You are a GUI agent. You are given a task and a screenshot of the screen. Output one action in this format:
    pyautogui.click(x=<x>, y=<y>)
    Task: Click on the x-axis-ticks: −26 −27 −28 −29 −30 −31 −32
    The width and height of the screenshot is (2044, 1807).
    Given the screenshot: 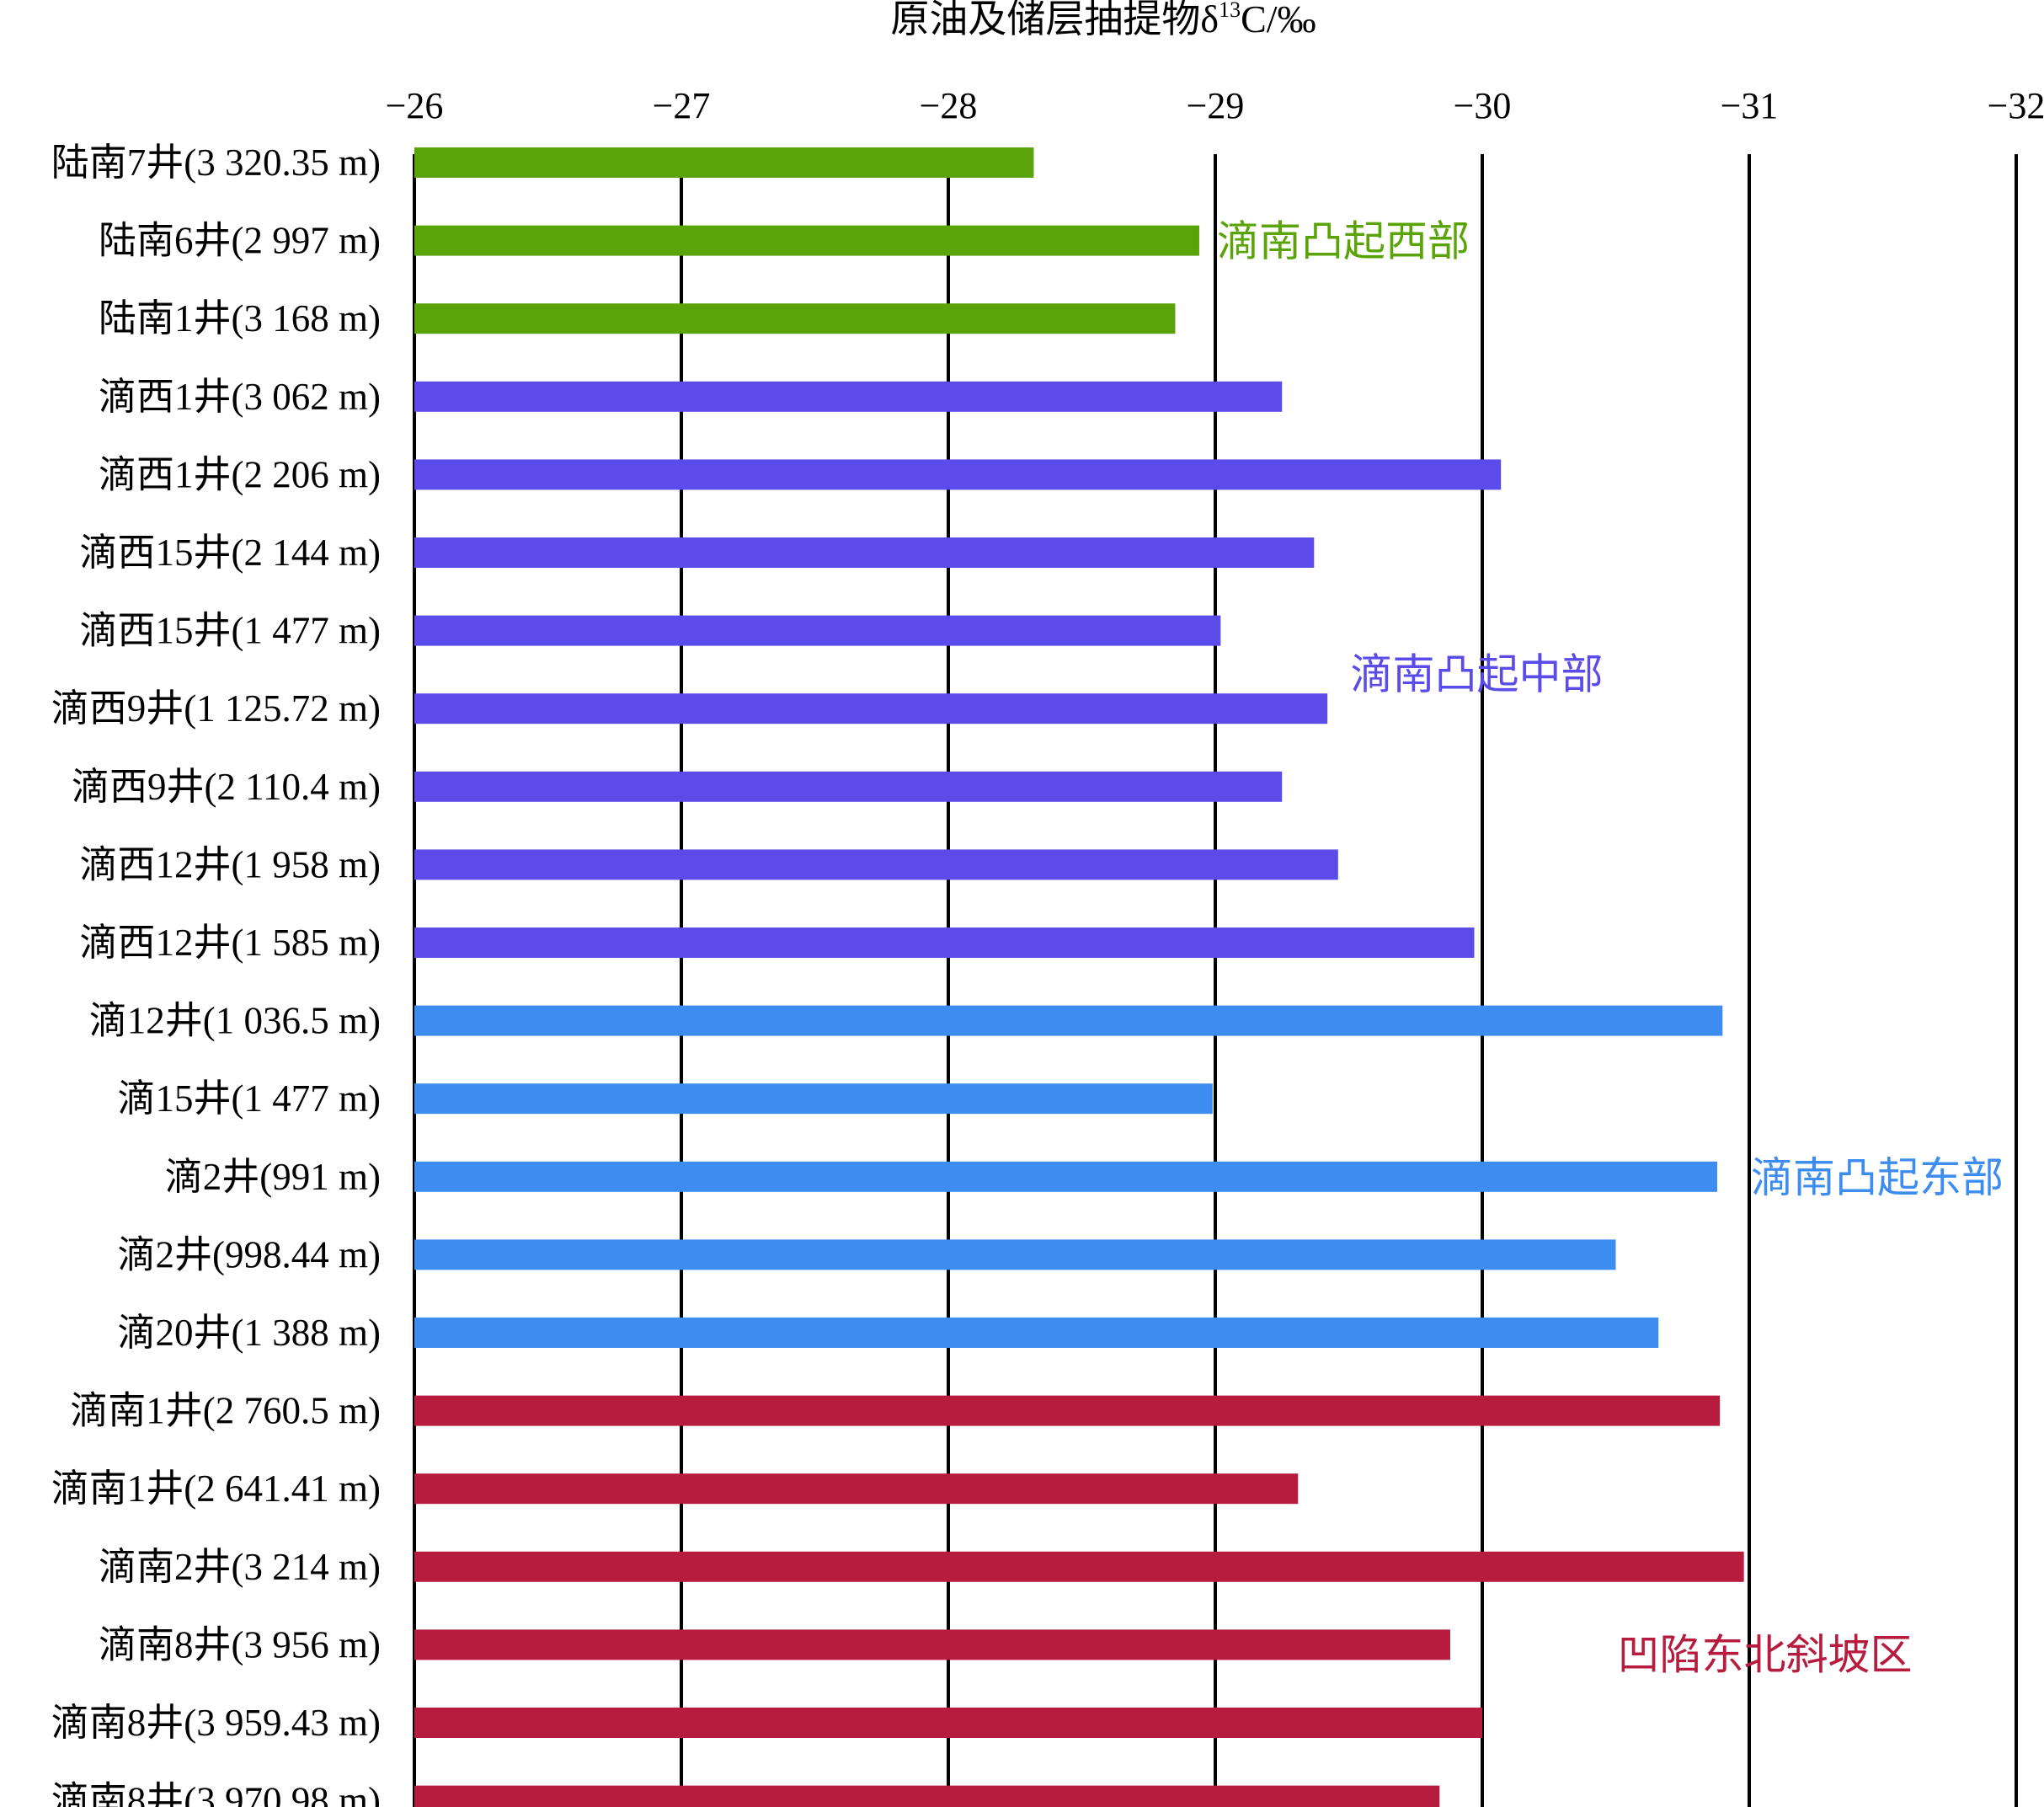 What is the action you would take?
    pyautogui.click(x=1215, y=105)
    